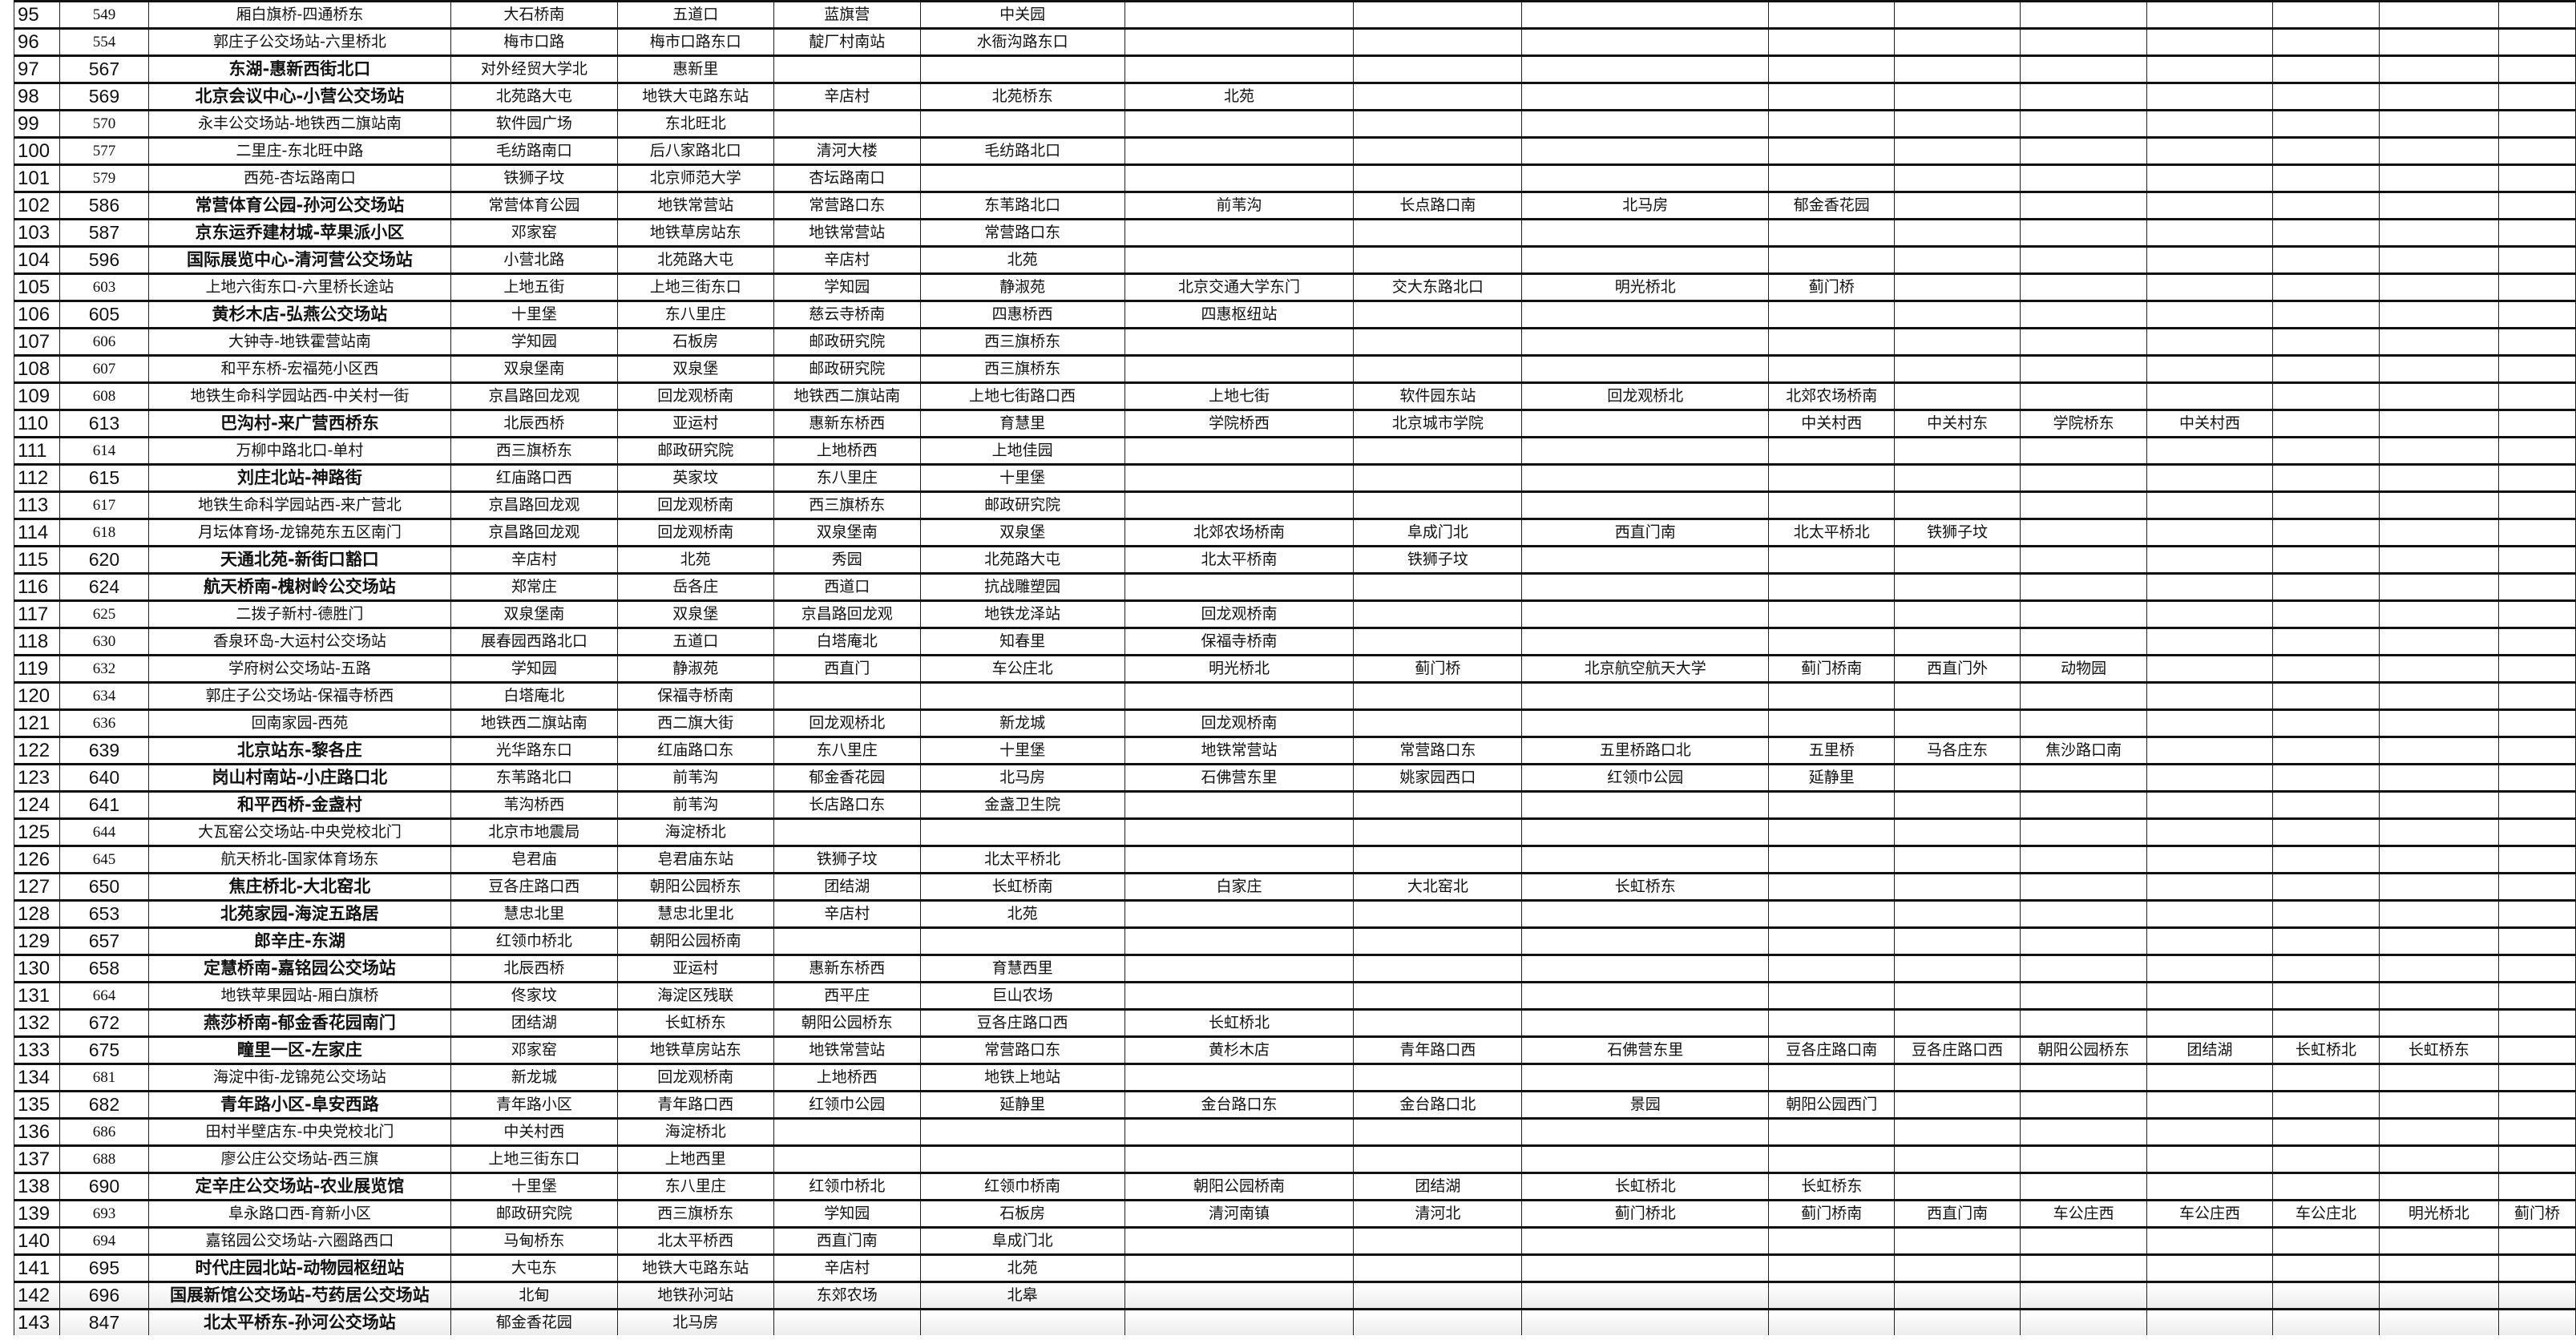  Describe the element at coordinates (37, 478) in the screenshot. I see `row-number-cell: 112` at that location.